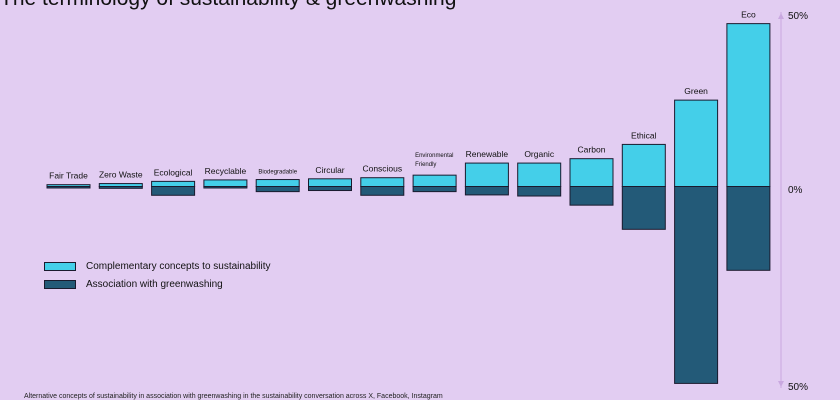  Describe the element at coordinates (60, 266) in the screenshot. I see `legend-swatch-complementary` at that location.